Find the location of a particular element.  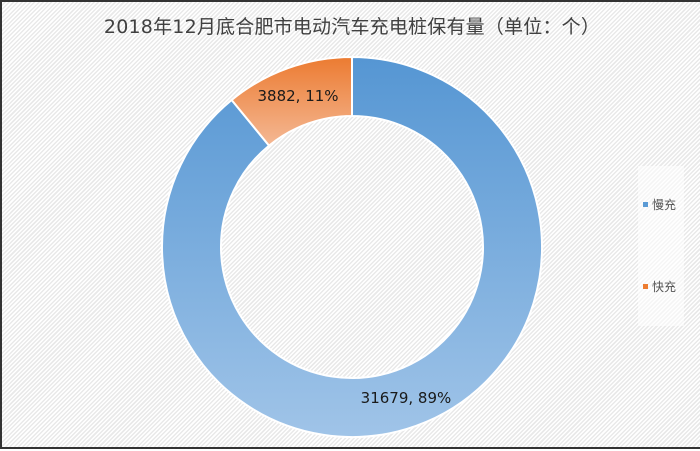

legend-label: 快充 is located at coordinates (664, 287).